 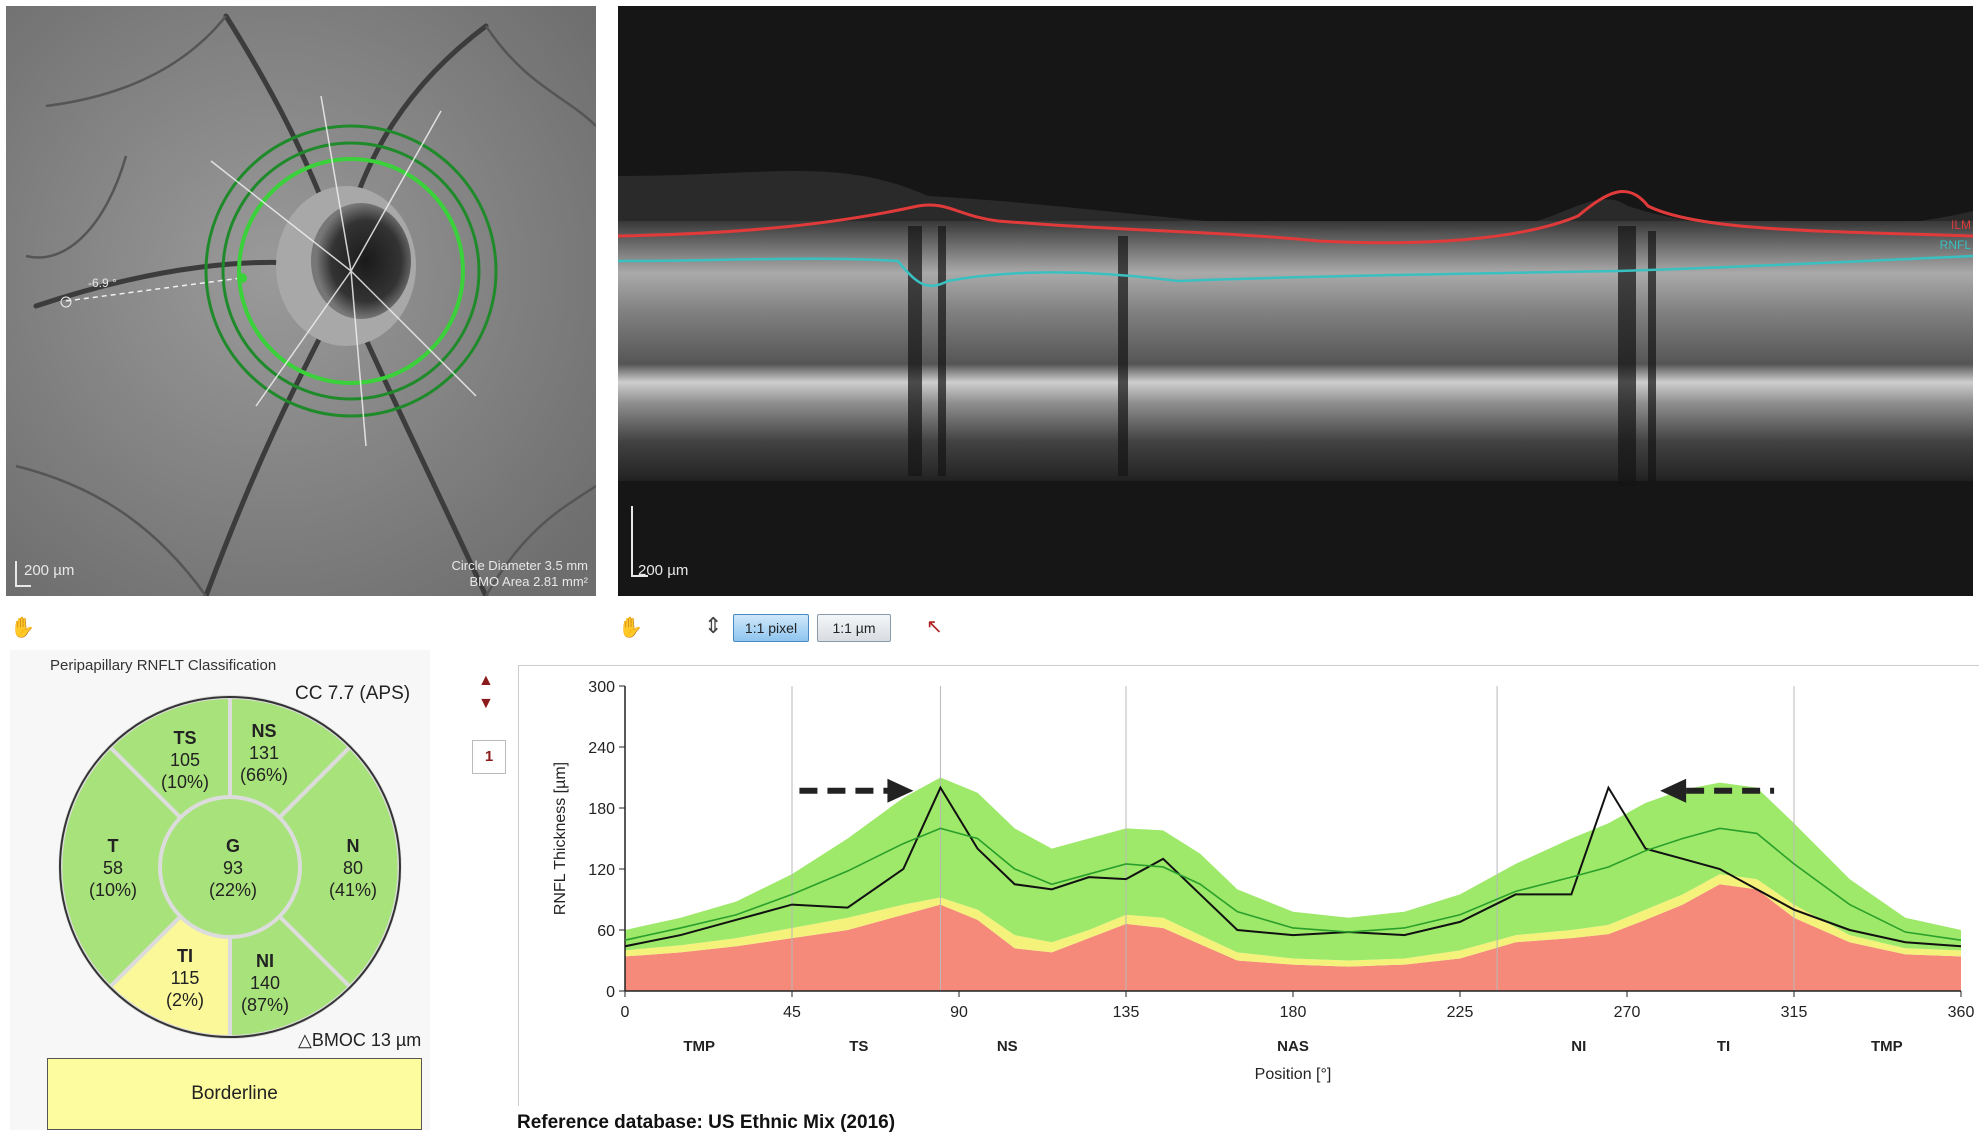 I want to click on y-tick-label: 180, so click(x=601, y=809).